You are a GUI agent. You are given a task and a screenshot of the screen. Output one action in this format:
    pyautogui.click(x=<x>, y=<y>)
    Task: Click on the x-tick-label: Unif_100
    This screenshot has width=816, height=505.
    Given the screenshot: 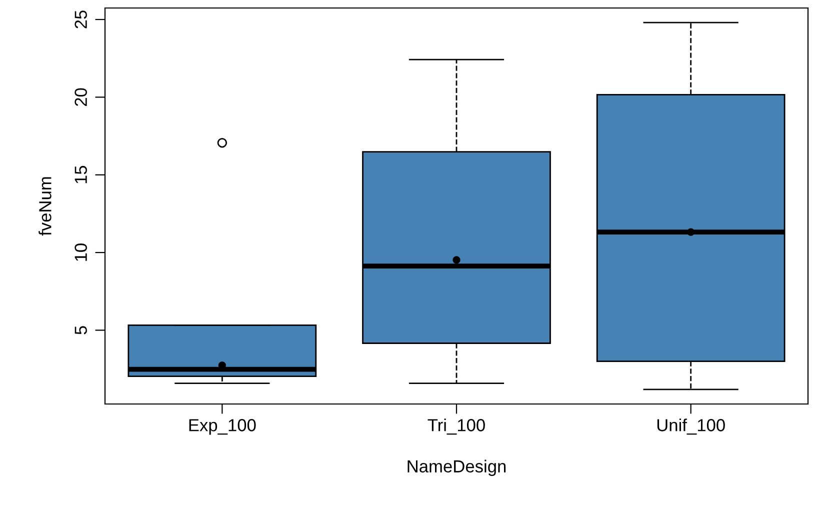 What is the action you would take?
    pyautogui.click(x=691, y=426)
    